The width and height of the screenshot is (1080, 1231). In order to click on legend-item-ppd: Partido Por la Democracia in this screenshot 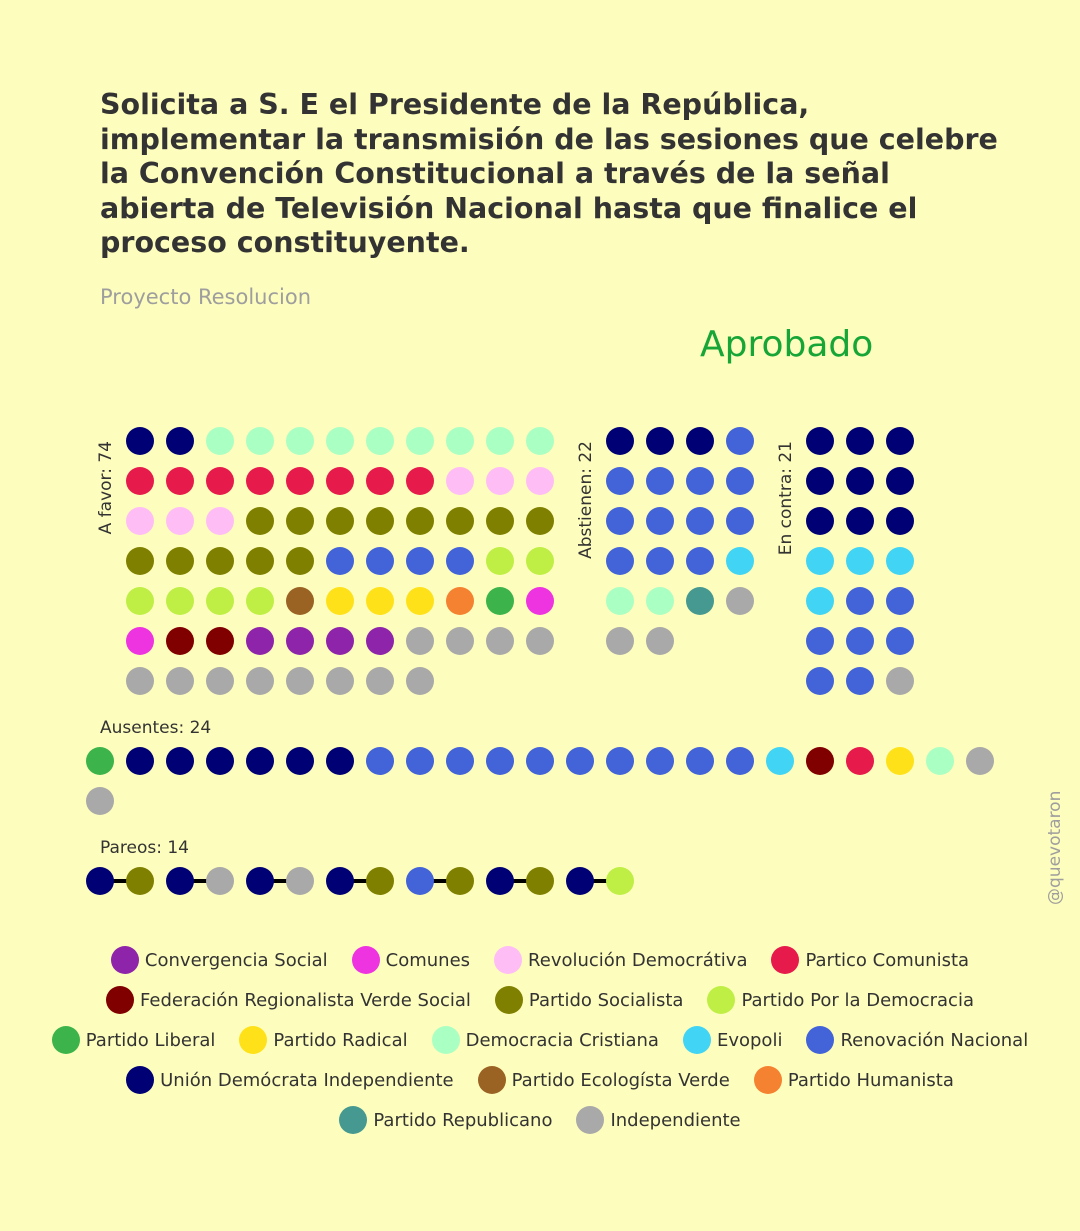, I will do `click(840, 1000)`.